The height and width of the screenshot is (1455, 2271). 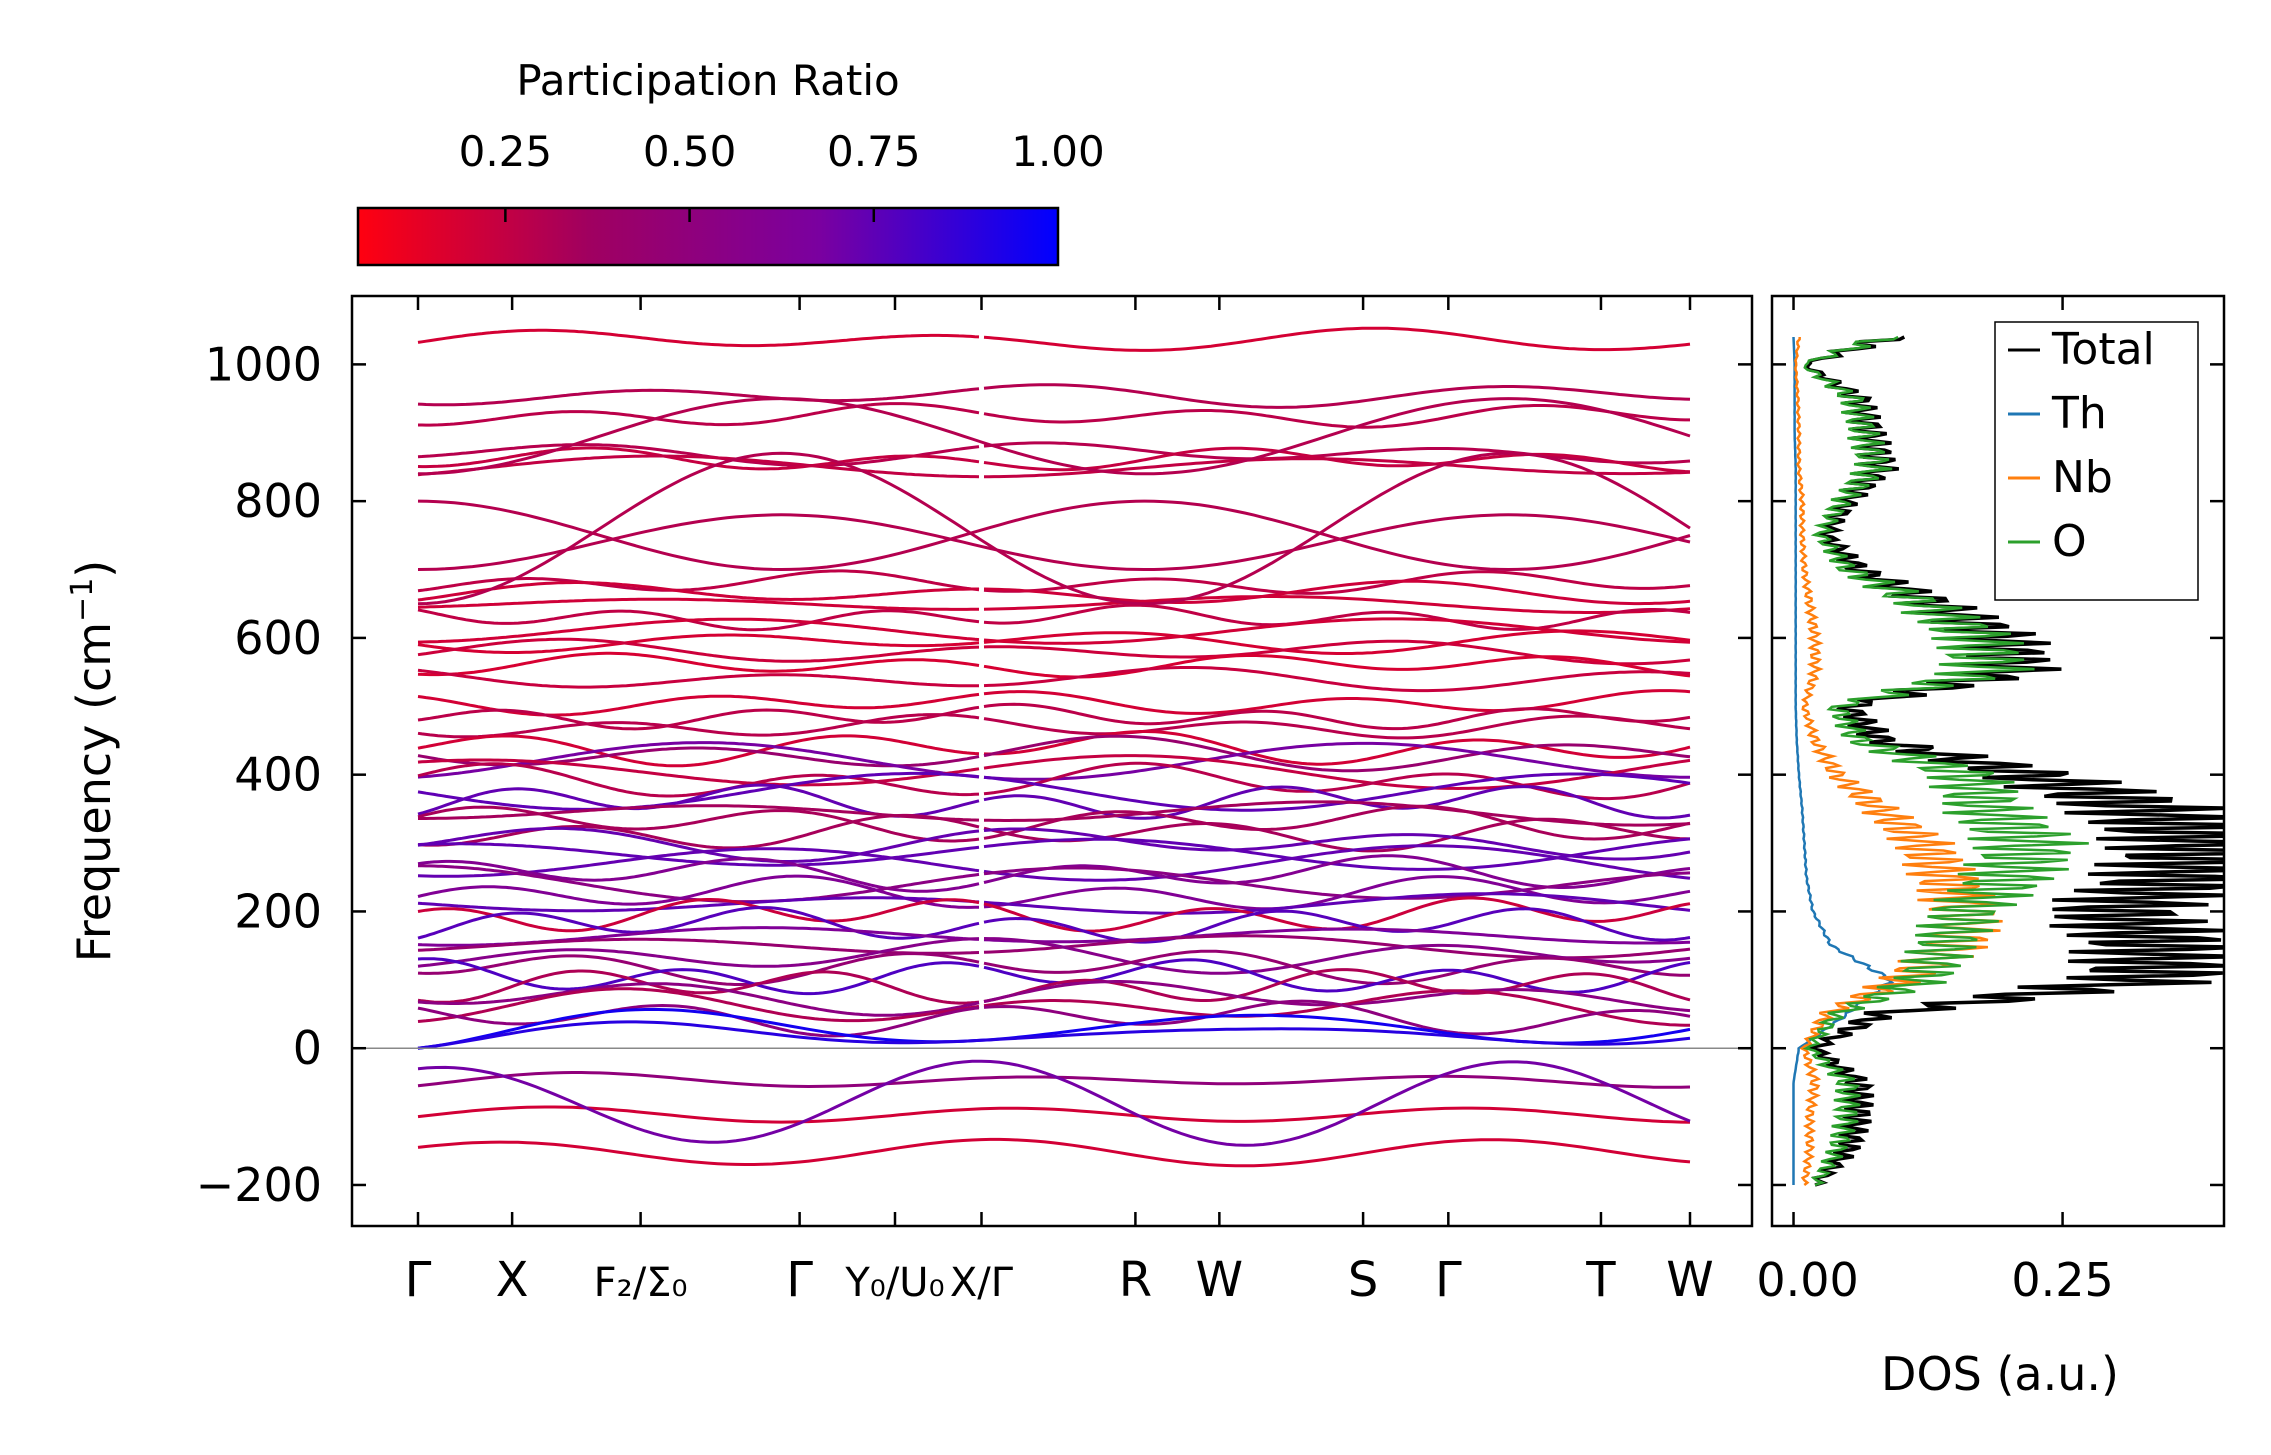 I want to click on band-y-tick-label: 600, so click(x=278, y=638).